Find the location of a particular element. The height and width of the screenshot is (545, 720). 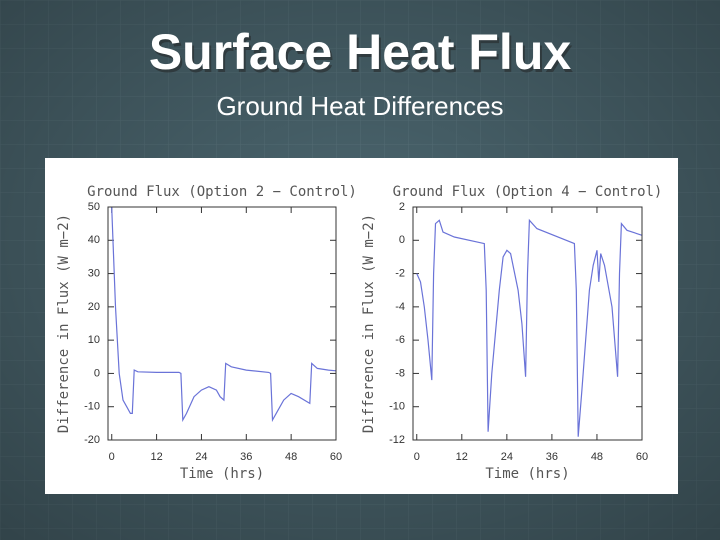

plot-title: Ground Flux (Option 4 − Control) is located at coordinates (528, 192).